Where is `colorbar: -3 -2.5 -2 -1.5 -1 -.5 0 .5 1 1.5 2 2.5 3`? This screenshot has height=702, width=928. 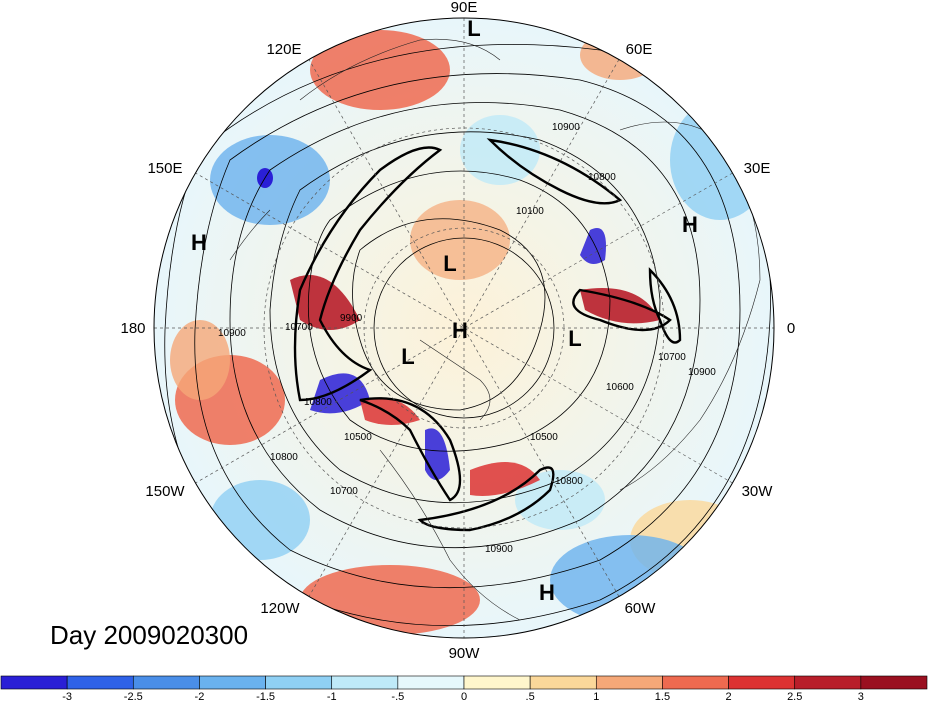 colorbar: -3 -2.5 -2 -1.5 -1 -.5 0 .5 1 1.5 2 2.5 3 is located at coordinates (464, 688).